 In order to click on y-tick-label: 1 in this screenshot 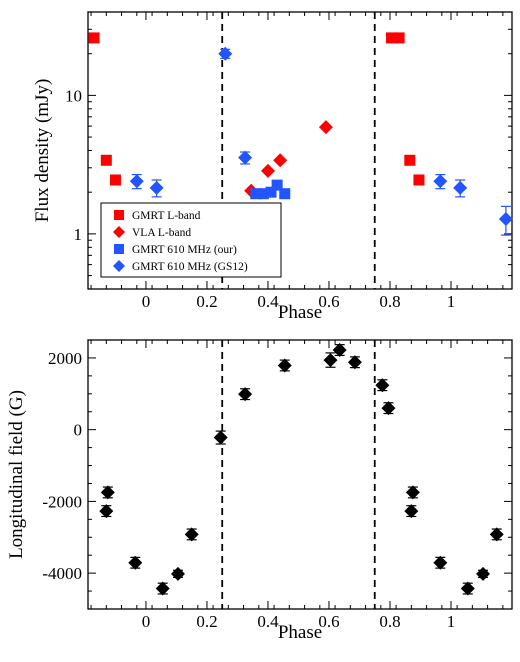, I will do `click(78, 234)`.